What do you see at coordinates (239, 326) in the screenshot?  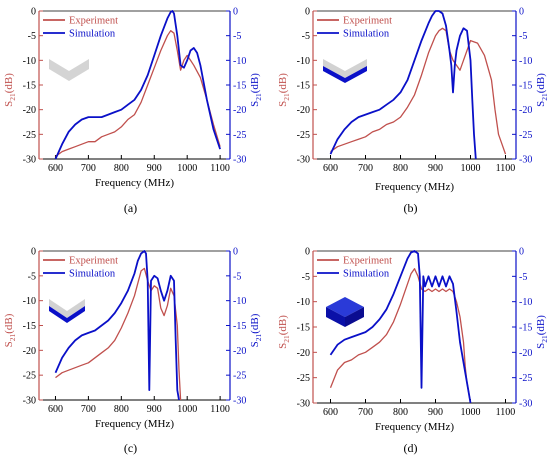 I see `right-tick-label: -15` at bounding box center [239, 326].